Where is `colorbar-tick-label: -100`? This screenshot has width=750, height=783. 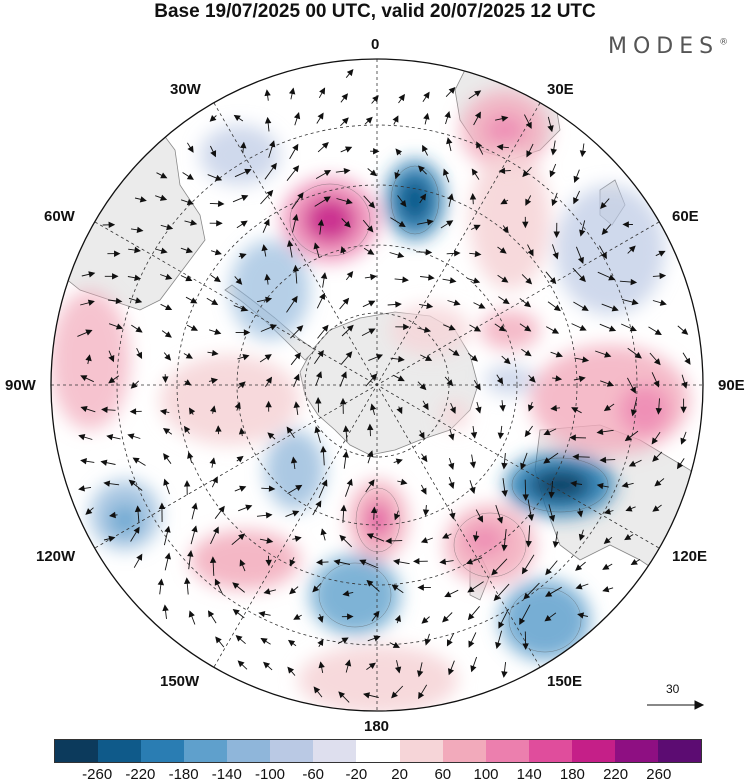
colorbar-tick-label: -100 is located at coordinates (270, 774).